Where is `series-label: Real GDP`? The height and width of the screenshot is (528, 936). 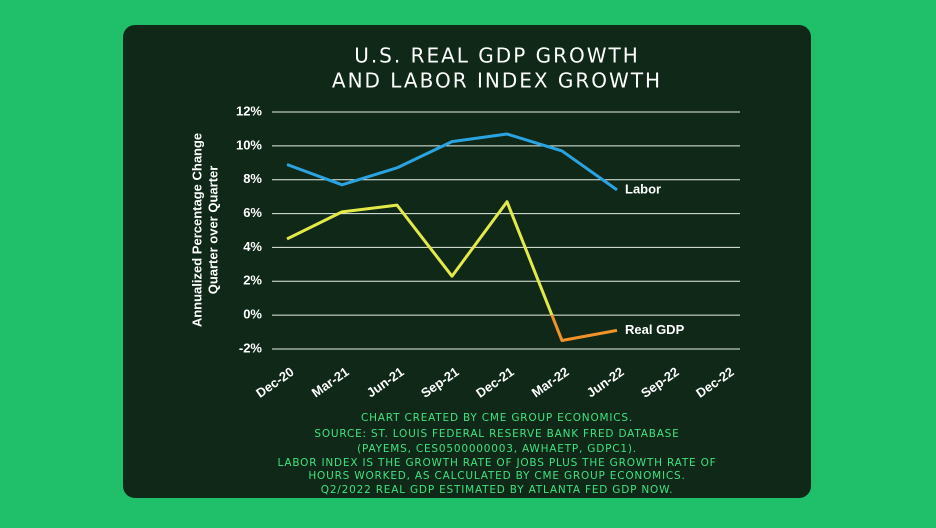 series-label: Real GDP is located at coordinates (655, 329).